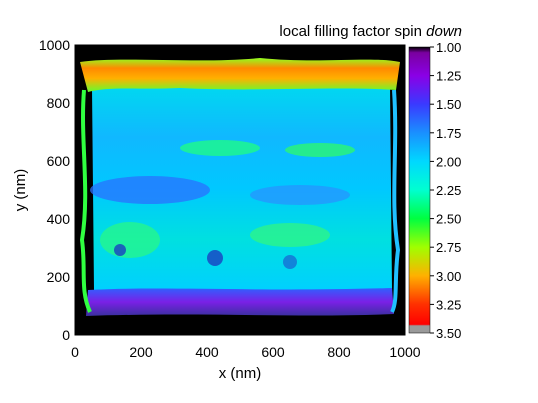 The height and width of the screenshot is (403, 538). Describe the element at coordinates (395, 201) in the screenshot. I see `heatmap-right-edge` at that location.